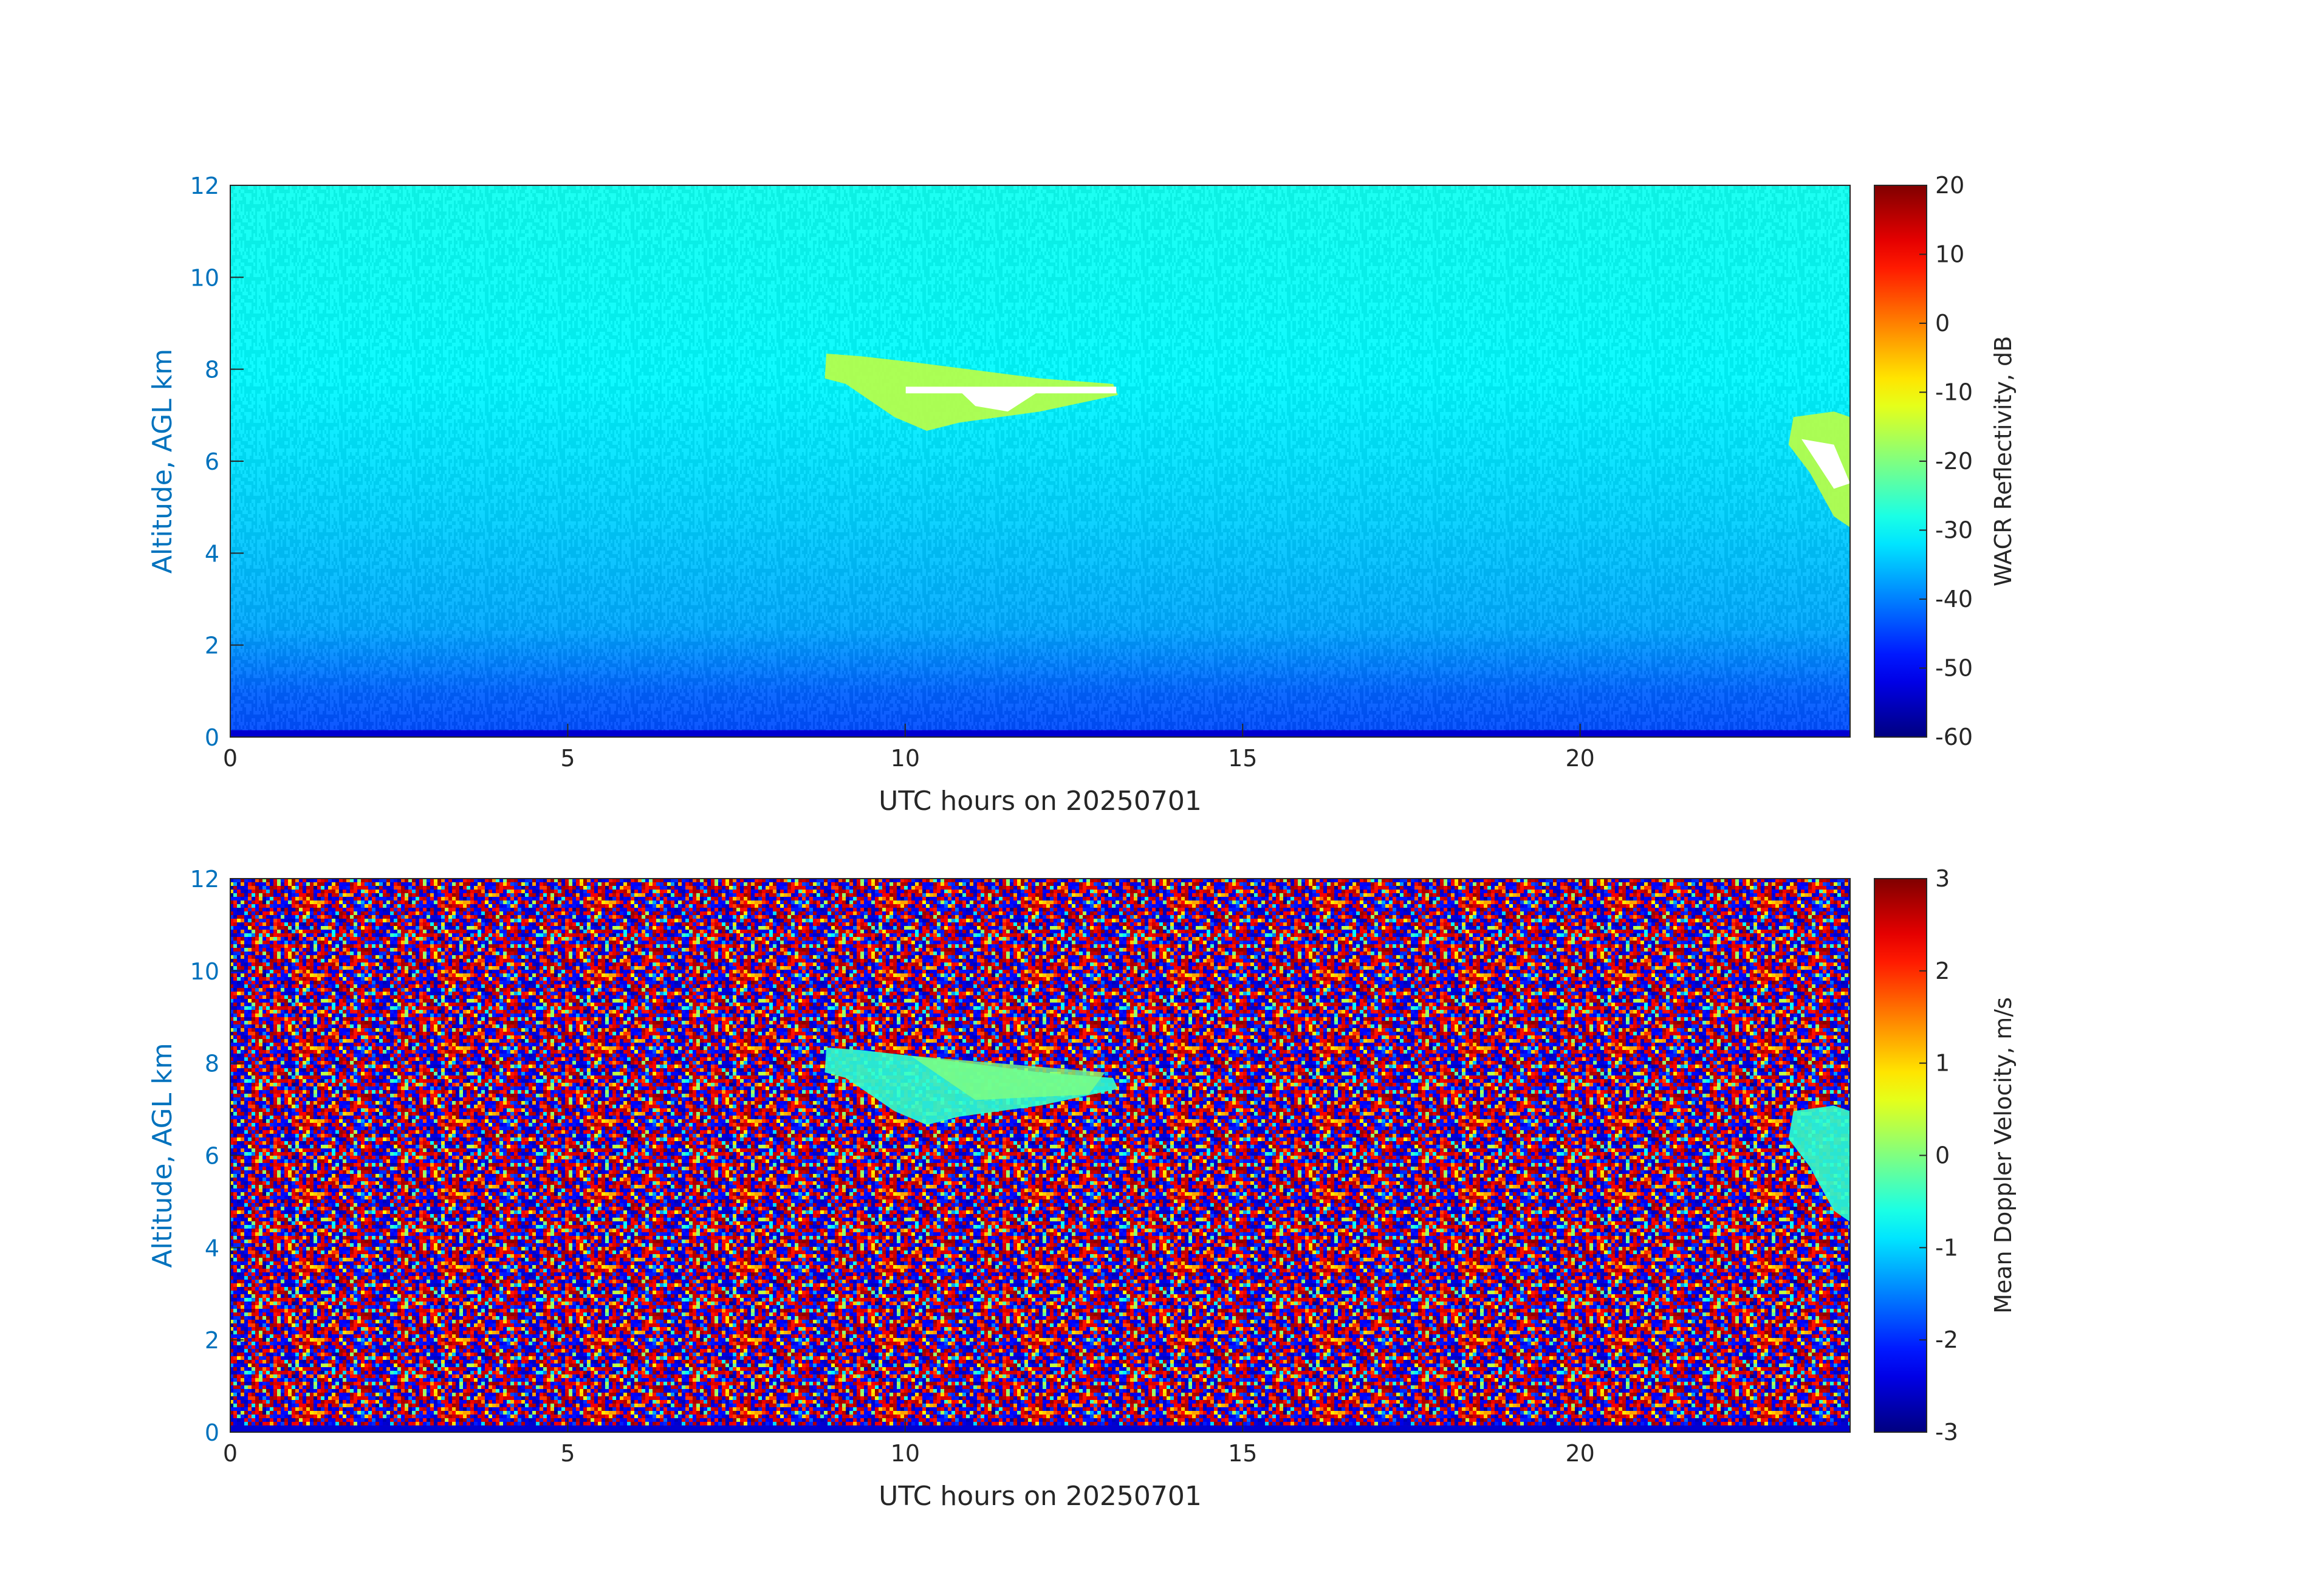 This screenshot has height=1595, width=2324. I want to click on colorbar-tick-label: -2, so click(1946, 1339).